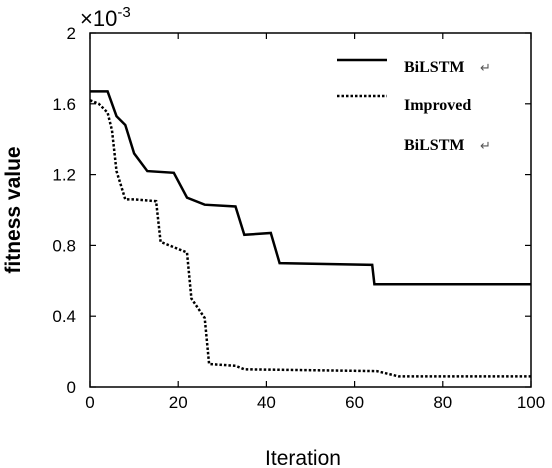 This screenshot has width=552, height=468. Describe the element at coordinates (64, 245) in the screenshot. I see `y-tick-label: 0.8` at that location.